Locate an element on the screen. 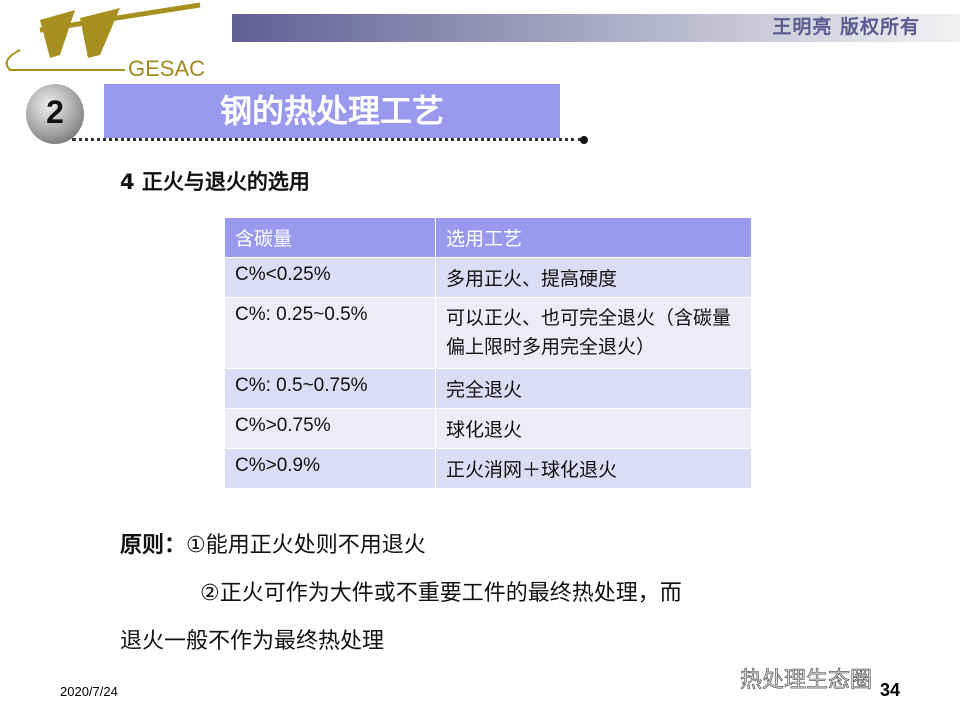 The height and width of the screenshot is (720, 960). table-header-row: 含碳量 选用工艺 is located at coordinates (488, 237).